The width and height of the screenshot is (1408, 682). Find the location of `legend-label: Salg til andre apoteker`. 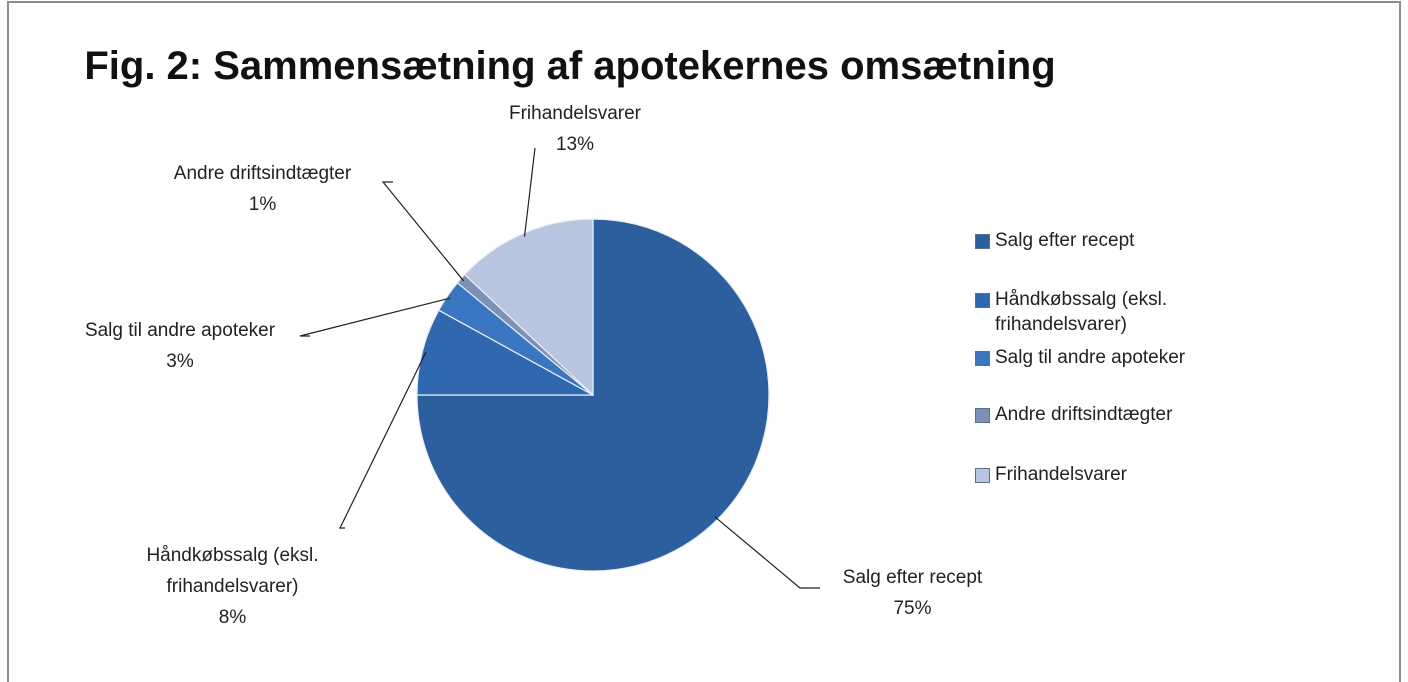

legend-label: Salg til andre apoteker is located at coordinates (1090, 357).